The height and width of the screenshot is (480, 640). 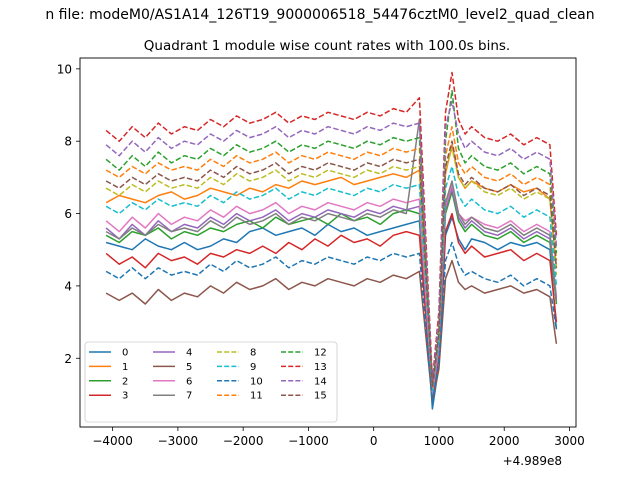 What do you see at coordinates (256, 381) in the screenshot?
I see `legend-label-10: 10` at bounding box center [256, 381].